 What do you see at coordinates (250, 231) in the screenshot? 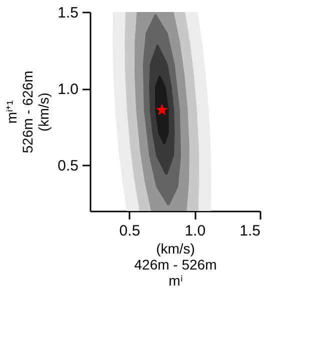
I see `x-tick-label: 1.5` at bounding box center [250, 231].